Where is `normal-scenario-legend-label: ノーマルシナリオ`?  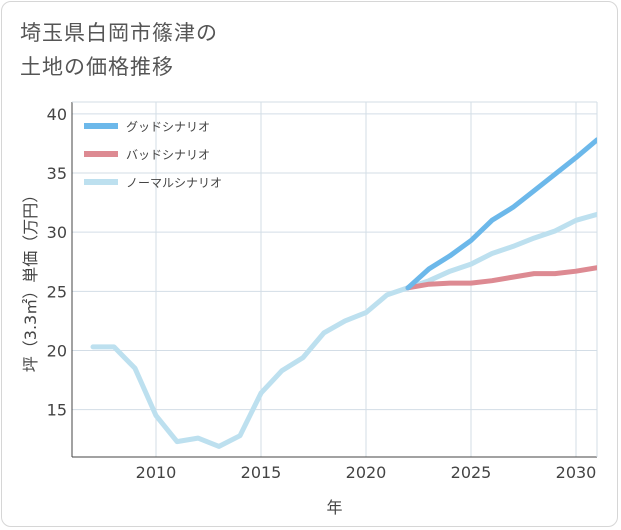
normal-scenario-legend-label: ノーマルシナリオ is located at coordinates (174, 183).